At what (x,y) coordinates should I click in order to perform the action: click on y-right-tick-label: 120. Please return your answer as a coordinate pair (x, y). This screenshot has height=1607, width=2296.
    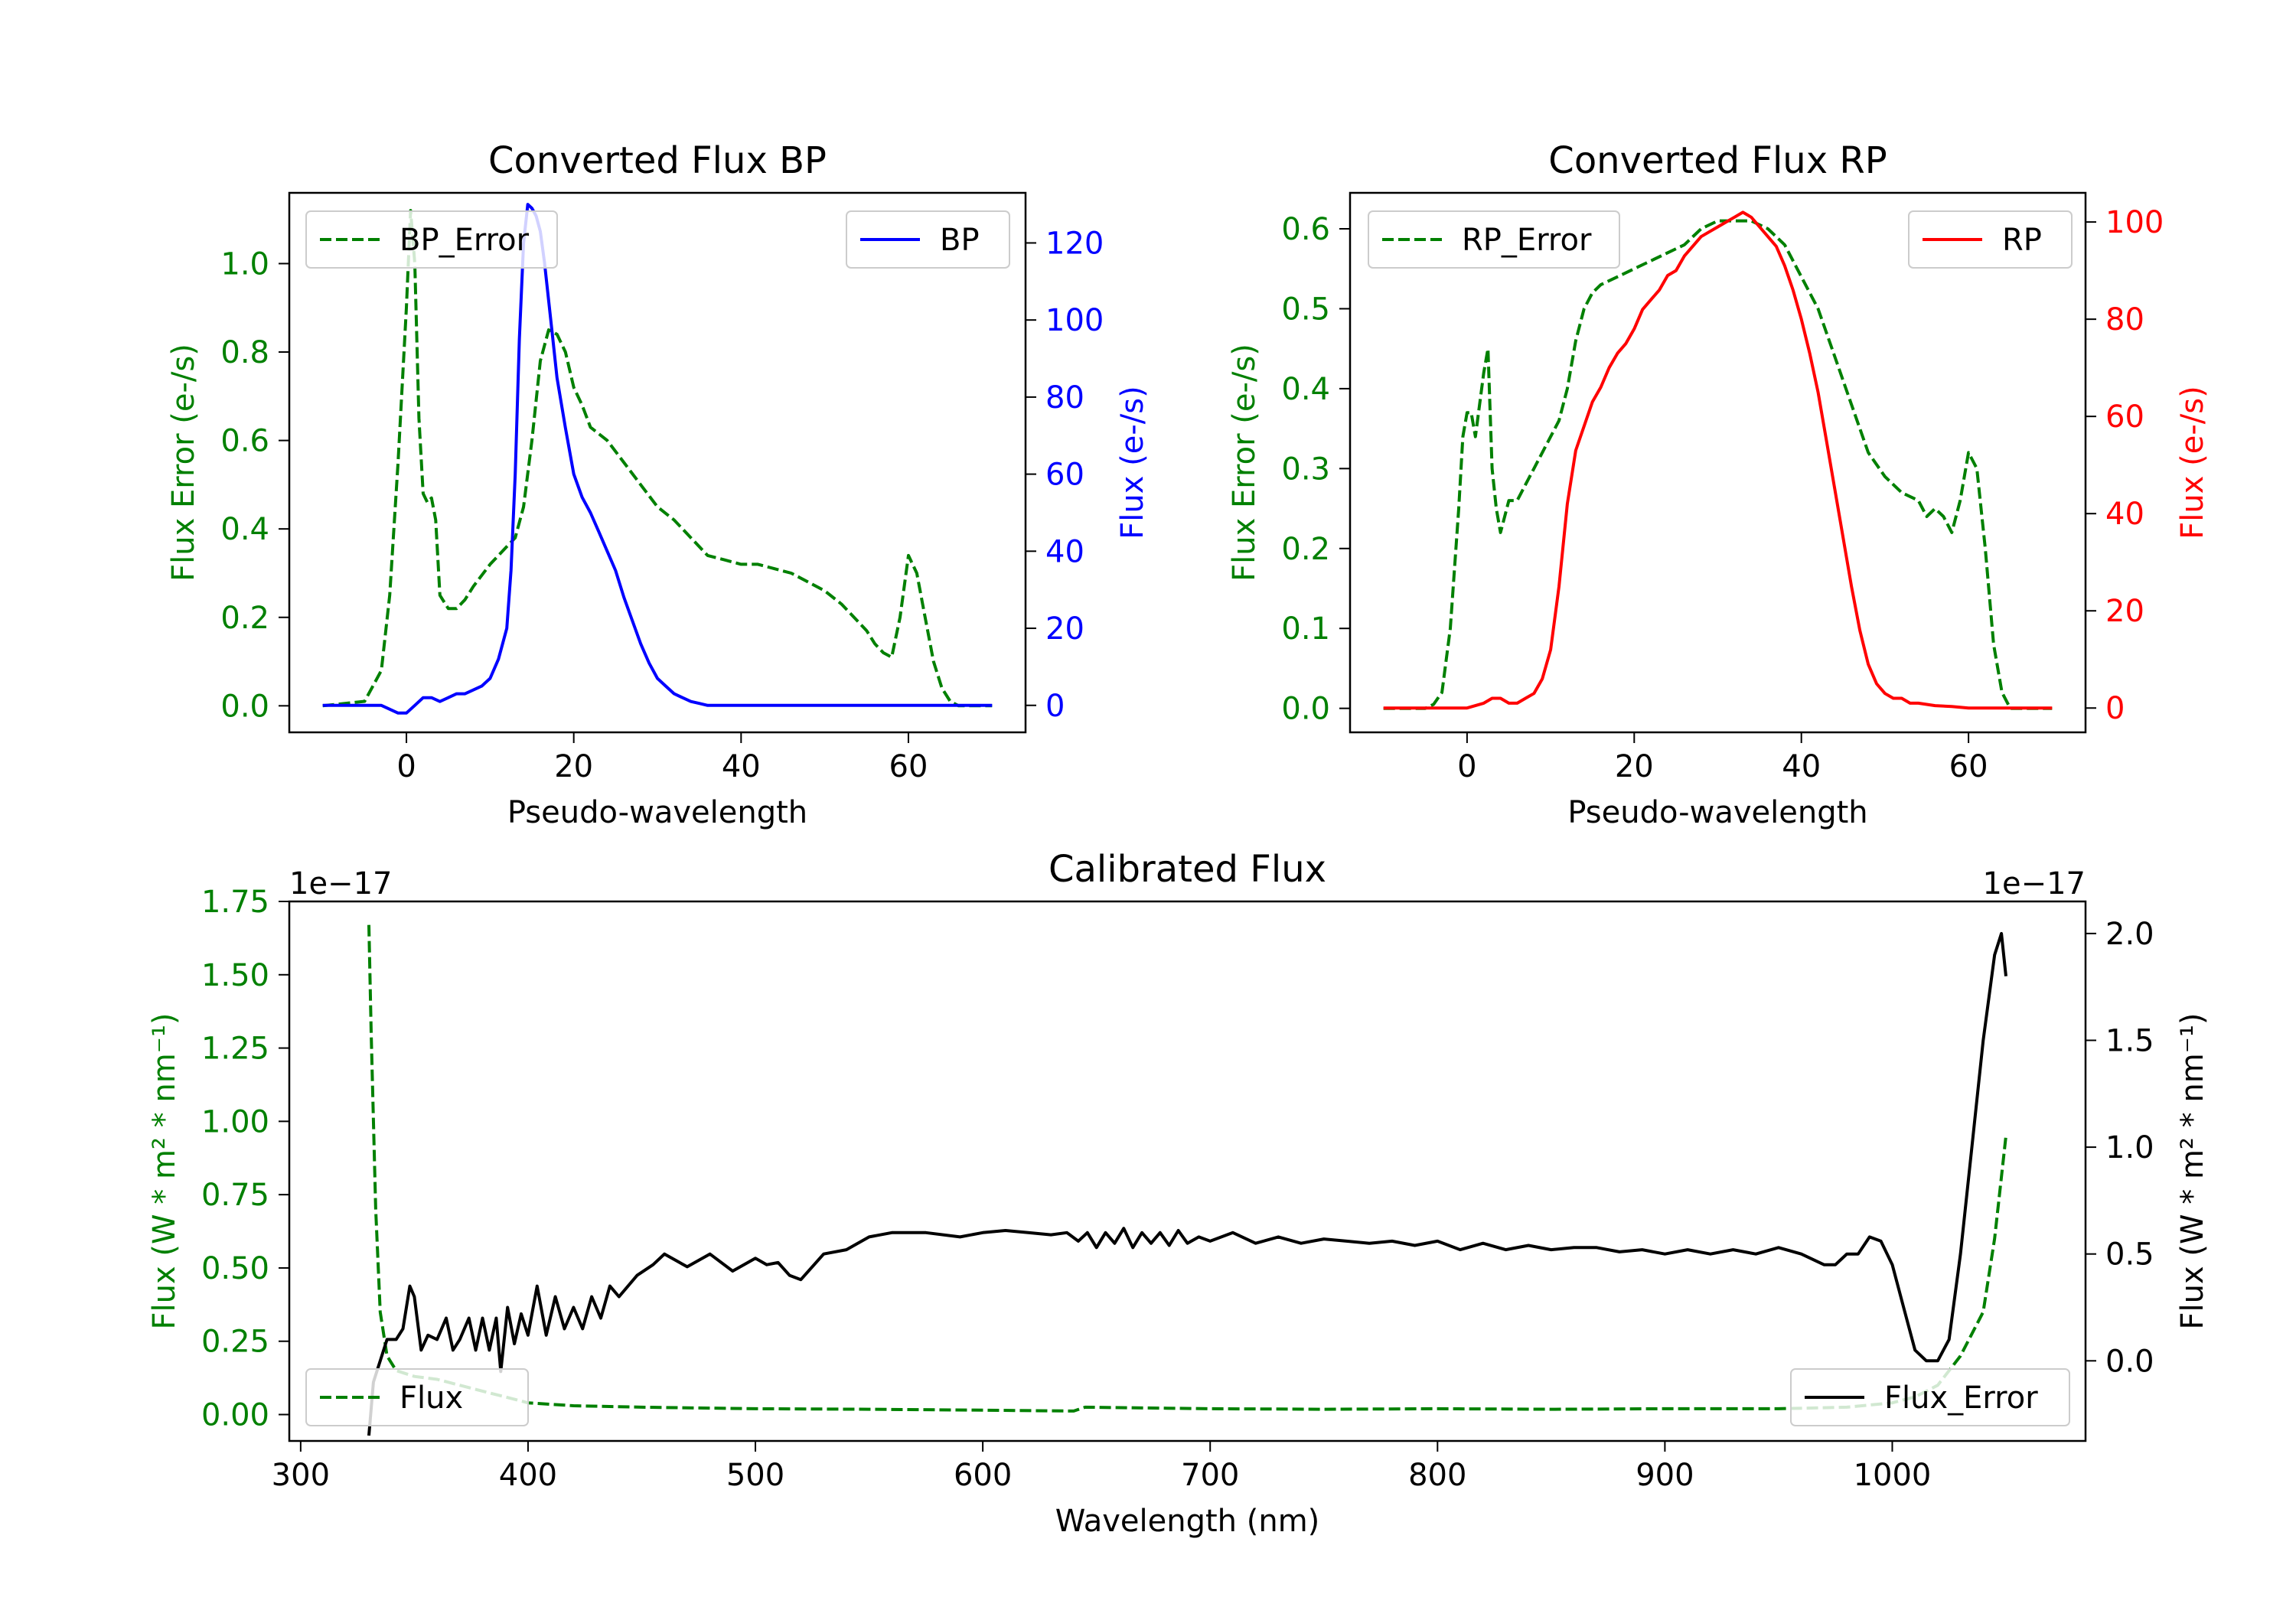
    Looking at the image, I should click on (1074, 243).